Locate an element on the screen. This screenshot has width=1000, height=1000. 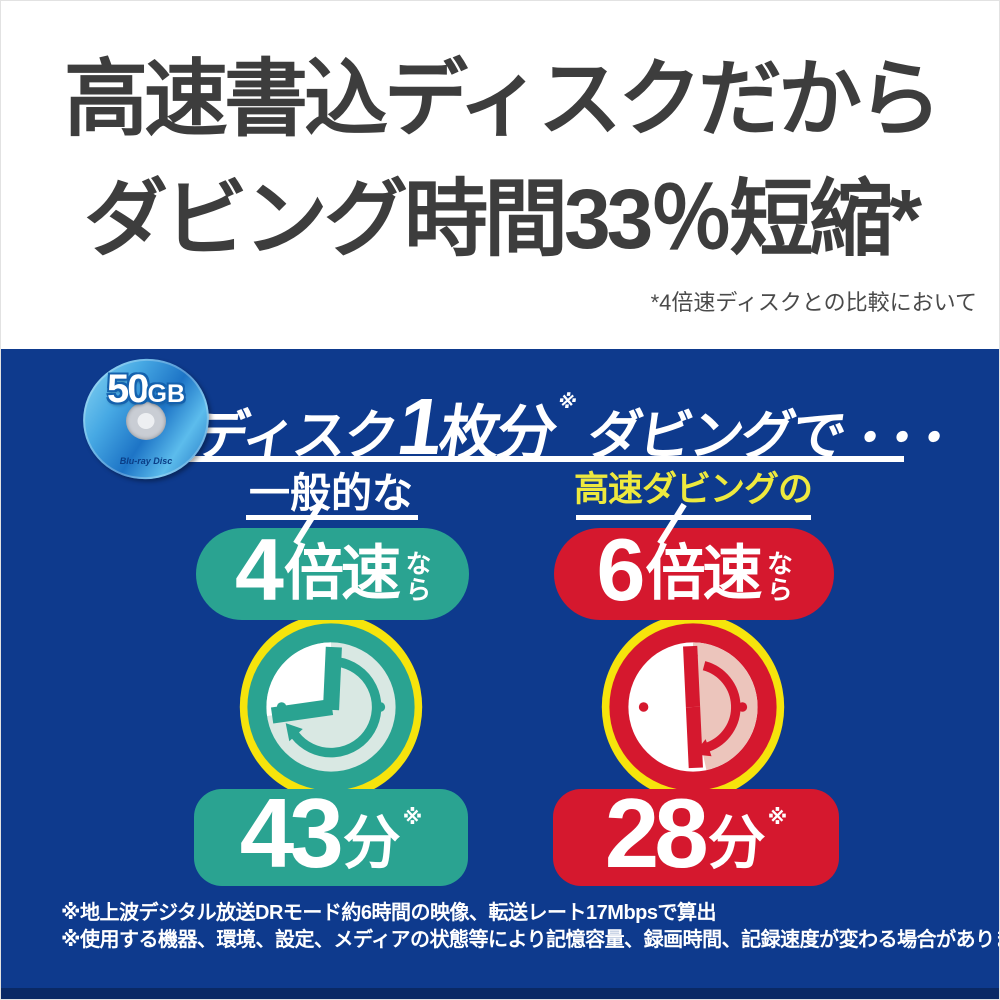
panel-title-part2: 枚分 is located at coordinates (497, 433).